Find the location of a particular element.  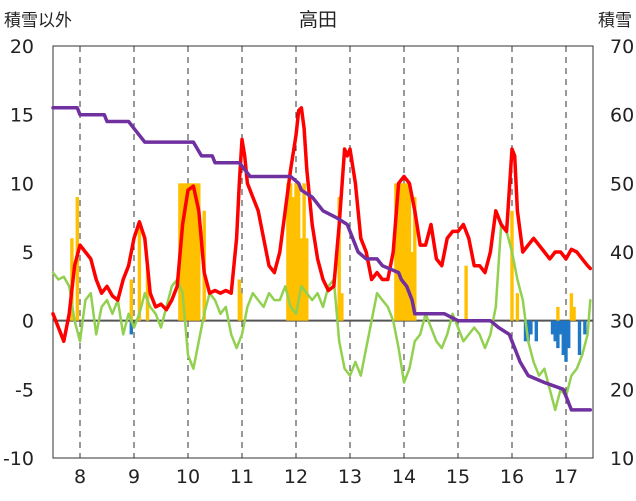

right-tick-label: 30 is located at coordinates (622, 322).